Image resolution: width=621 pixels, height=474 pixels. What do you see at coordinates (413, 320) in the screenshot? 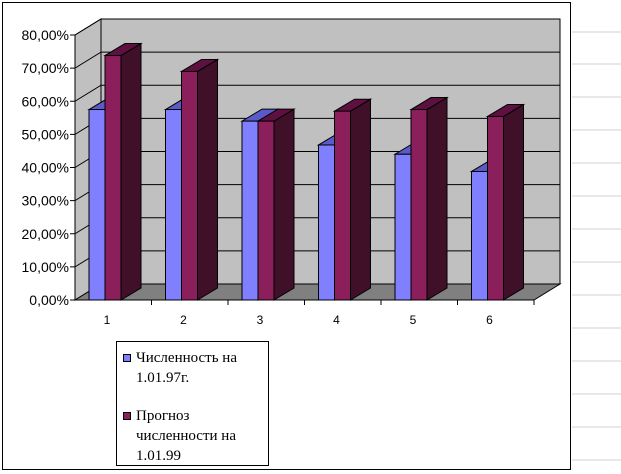
I see `x-axis-tick-label: 5` at bounding box center [413, 320].